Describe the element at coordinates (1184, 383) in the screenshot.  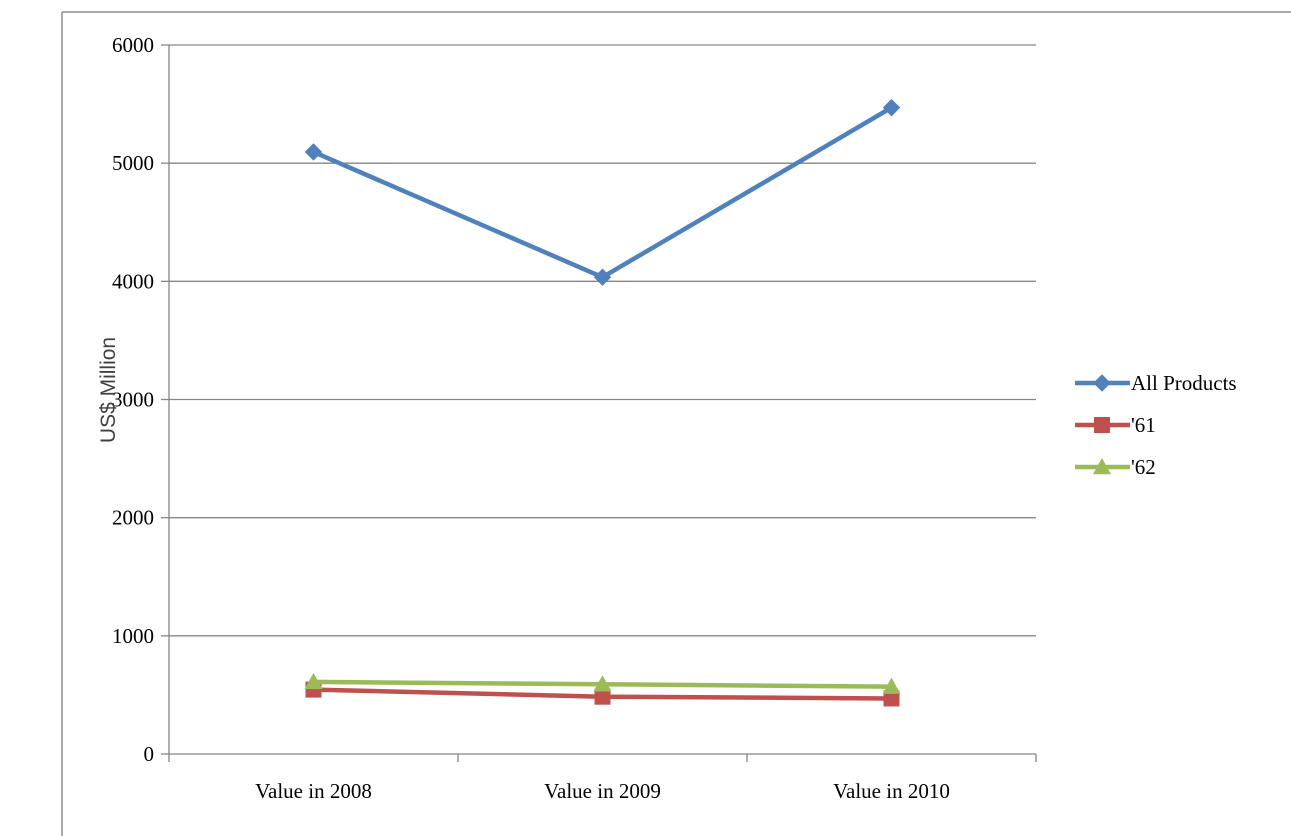
I see `legend-label: All Products` at that location.